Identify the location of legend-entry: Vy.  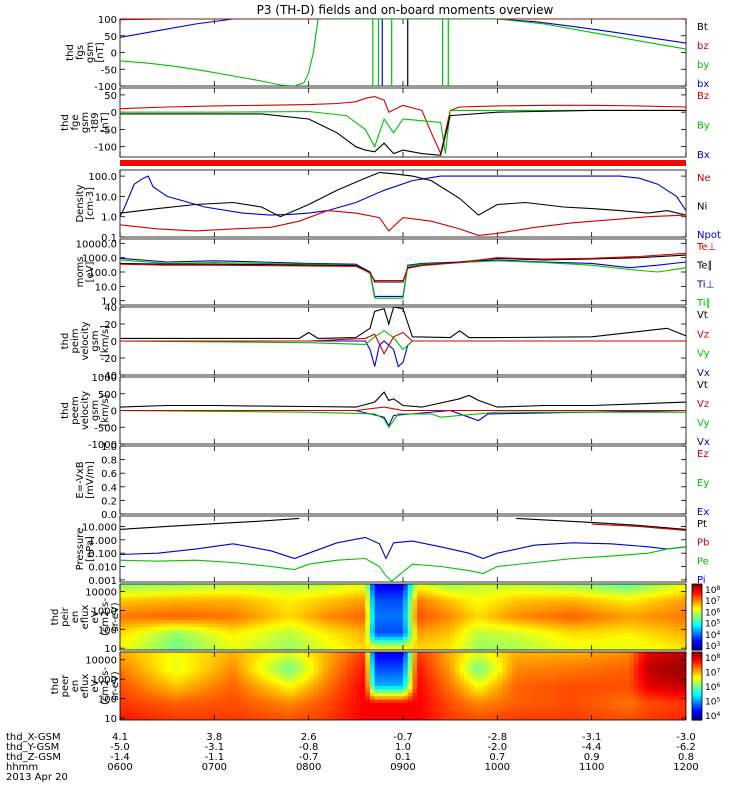
(703, 423).